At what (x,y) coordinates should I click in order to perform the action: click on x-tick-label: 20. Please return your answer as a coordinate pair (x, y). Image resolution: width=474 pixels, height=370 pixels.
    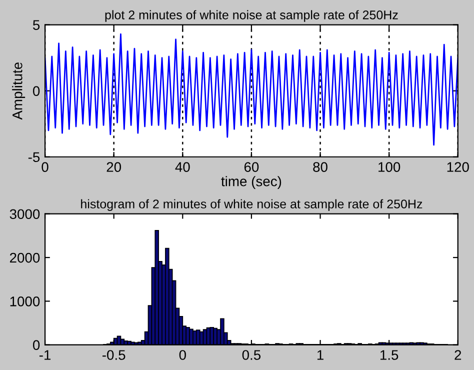
    Looking at the image, I should click on (114, 167).